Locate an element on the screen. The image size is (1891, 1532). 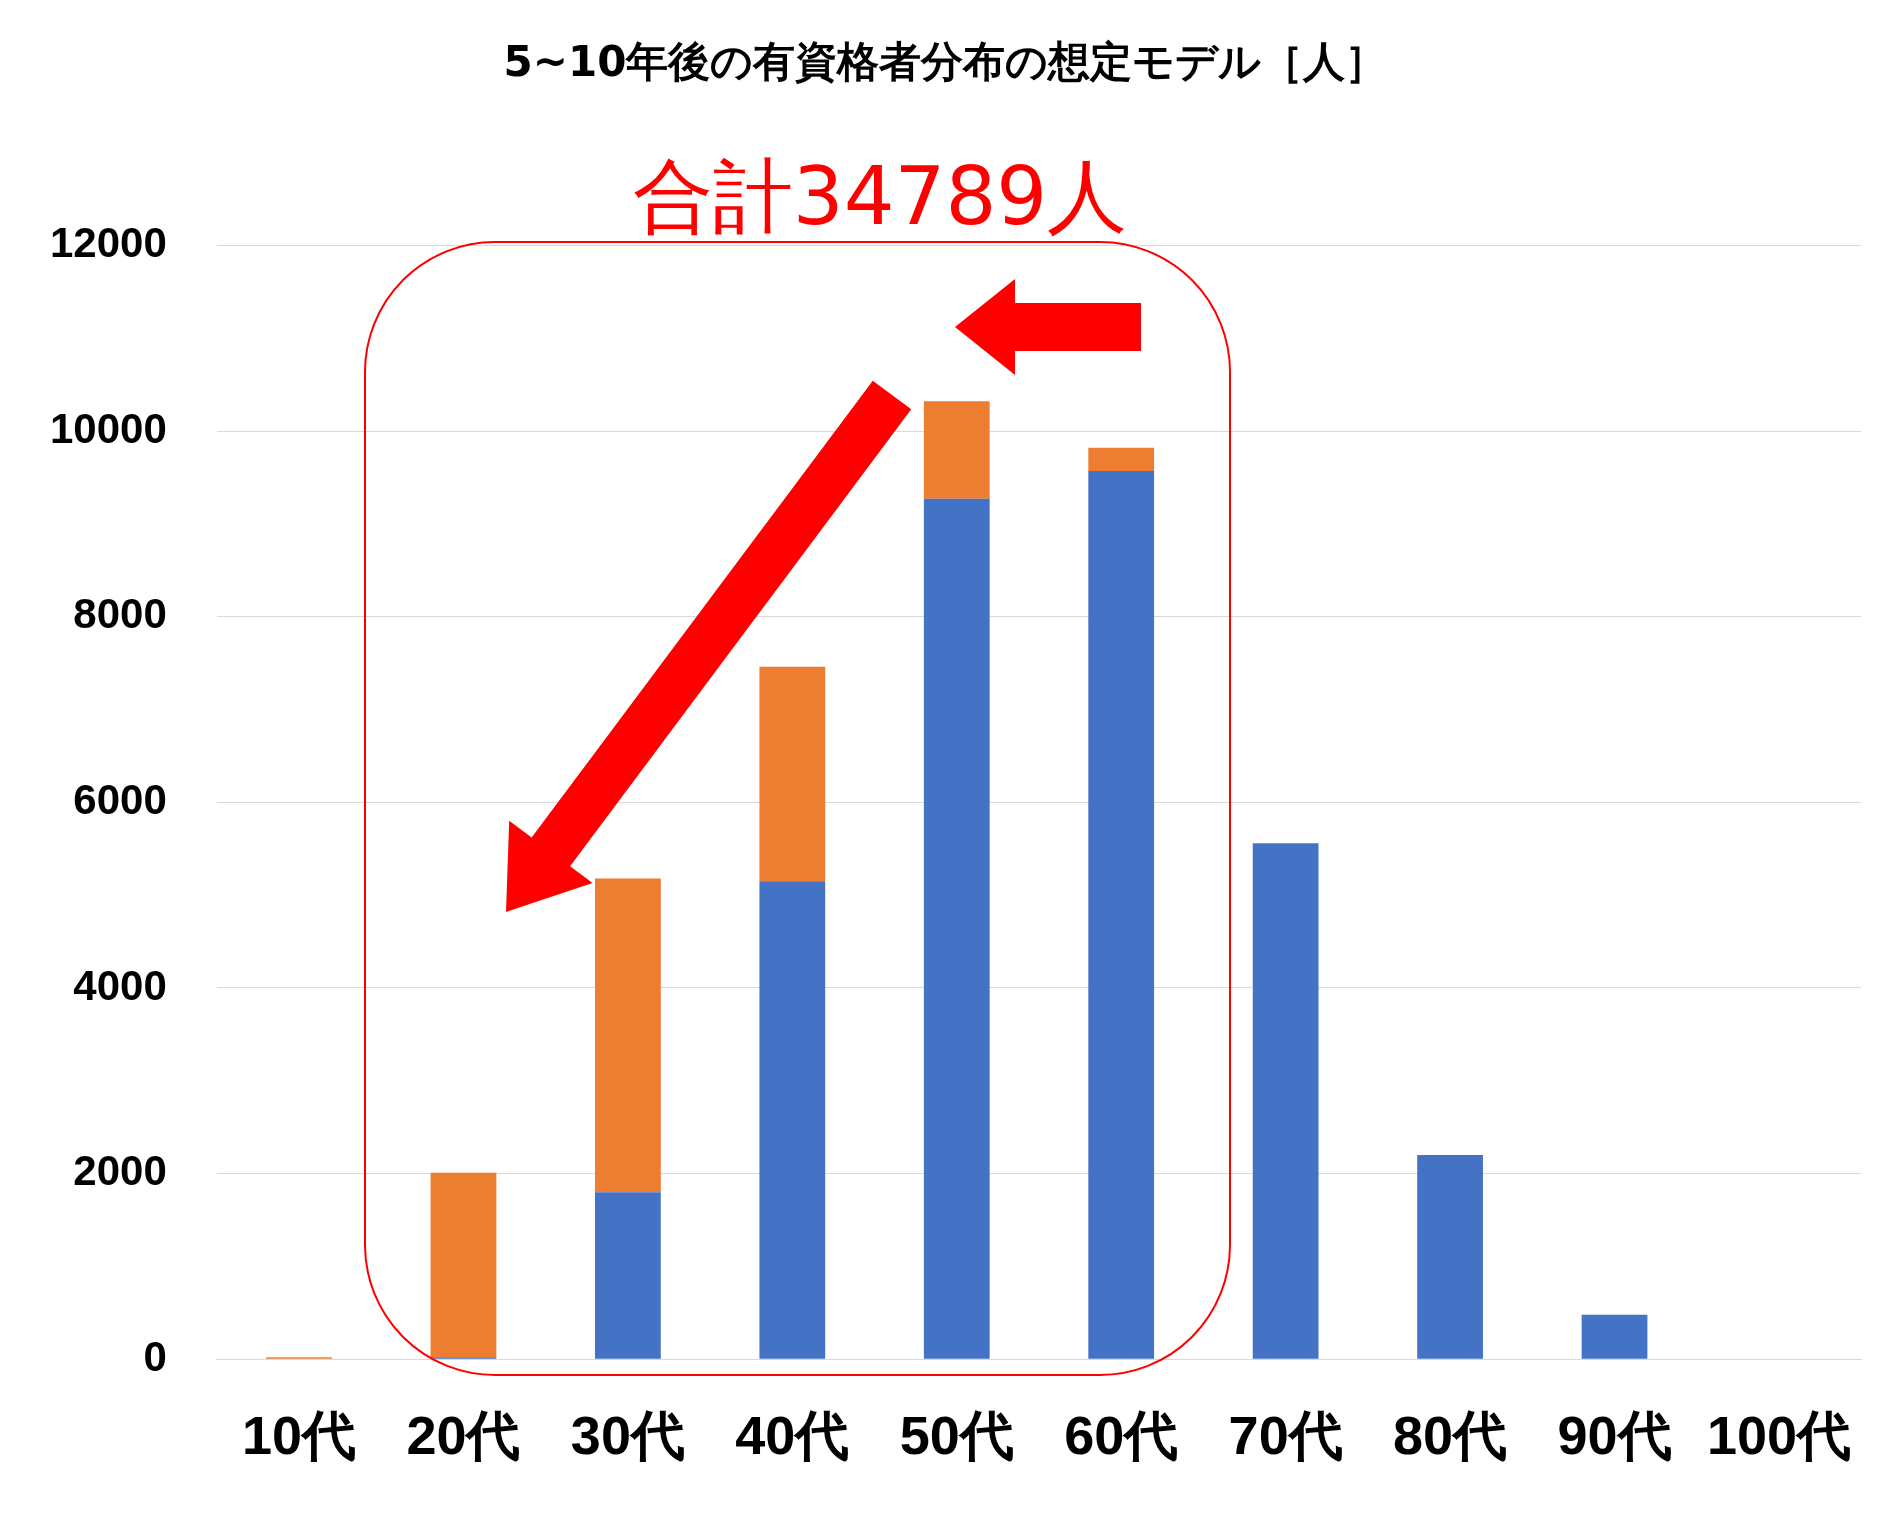
text: 合計34789人 is located at coordinates (880, 197).